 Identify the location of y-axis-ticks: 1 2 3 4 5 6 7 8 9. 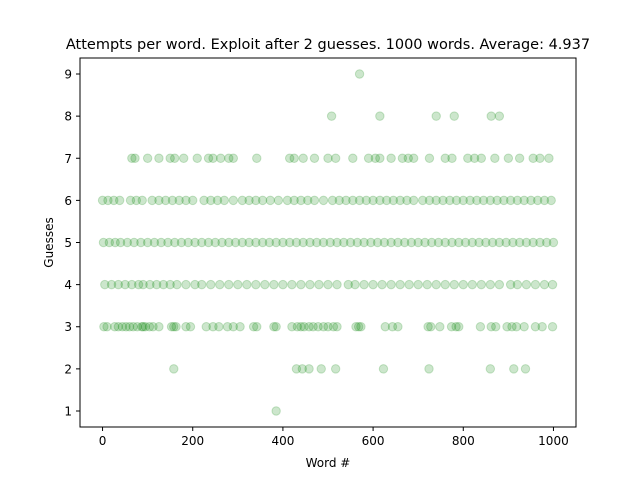
(72, 243).